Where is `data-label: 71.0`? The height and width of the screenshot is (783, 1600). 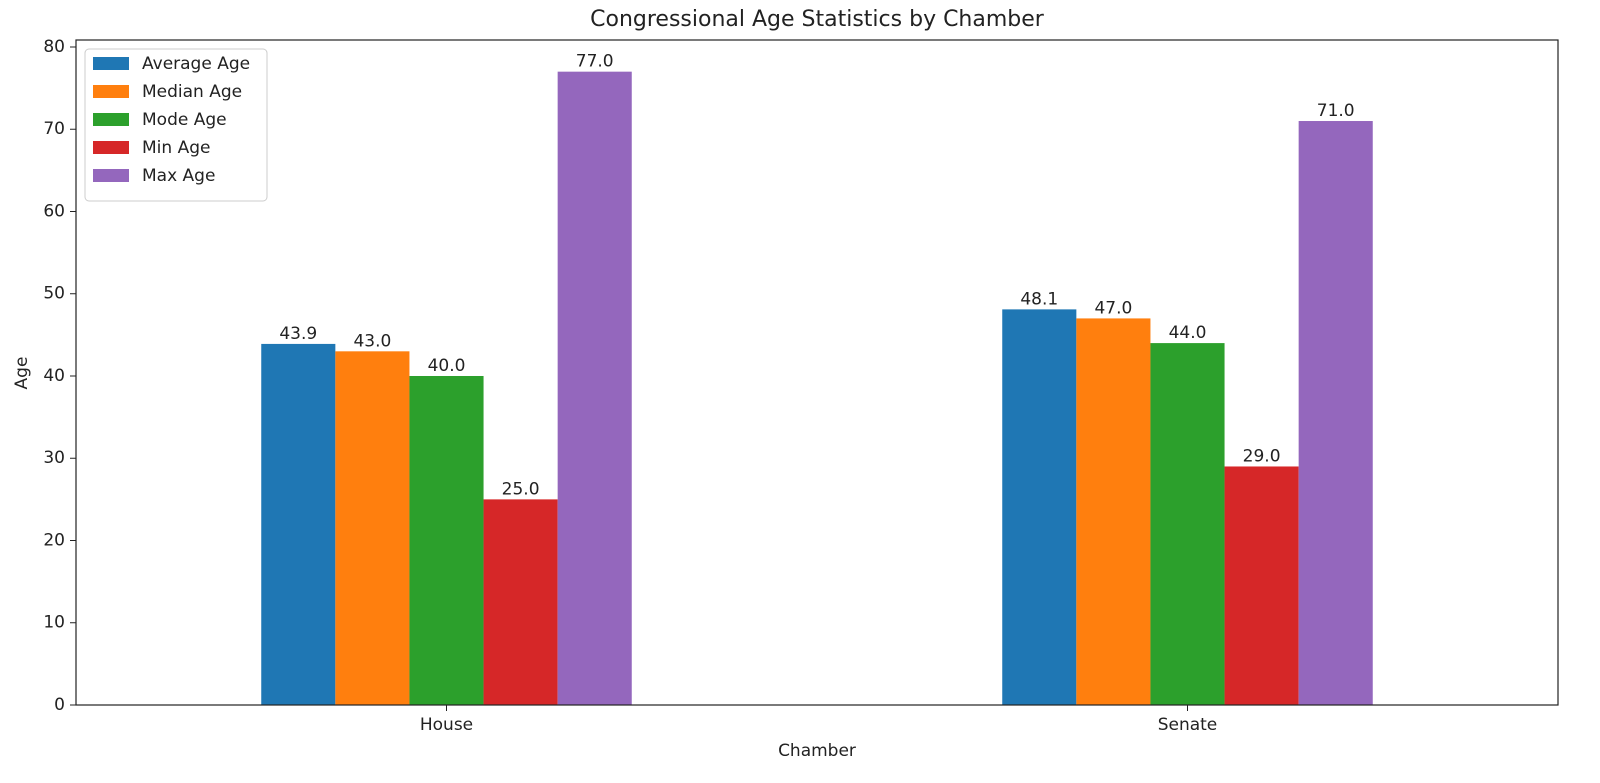
data-label: 71.0 is located at coordinates (1336, 111).